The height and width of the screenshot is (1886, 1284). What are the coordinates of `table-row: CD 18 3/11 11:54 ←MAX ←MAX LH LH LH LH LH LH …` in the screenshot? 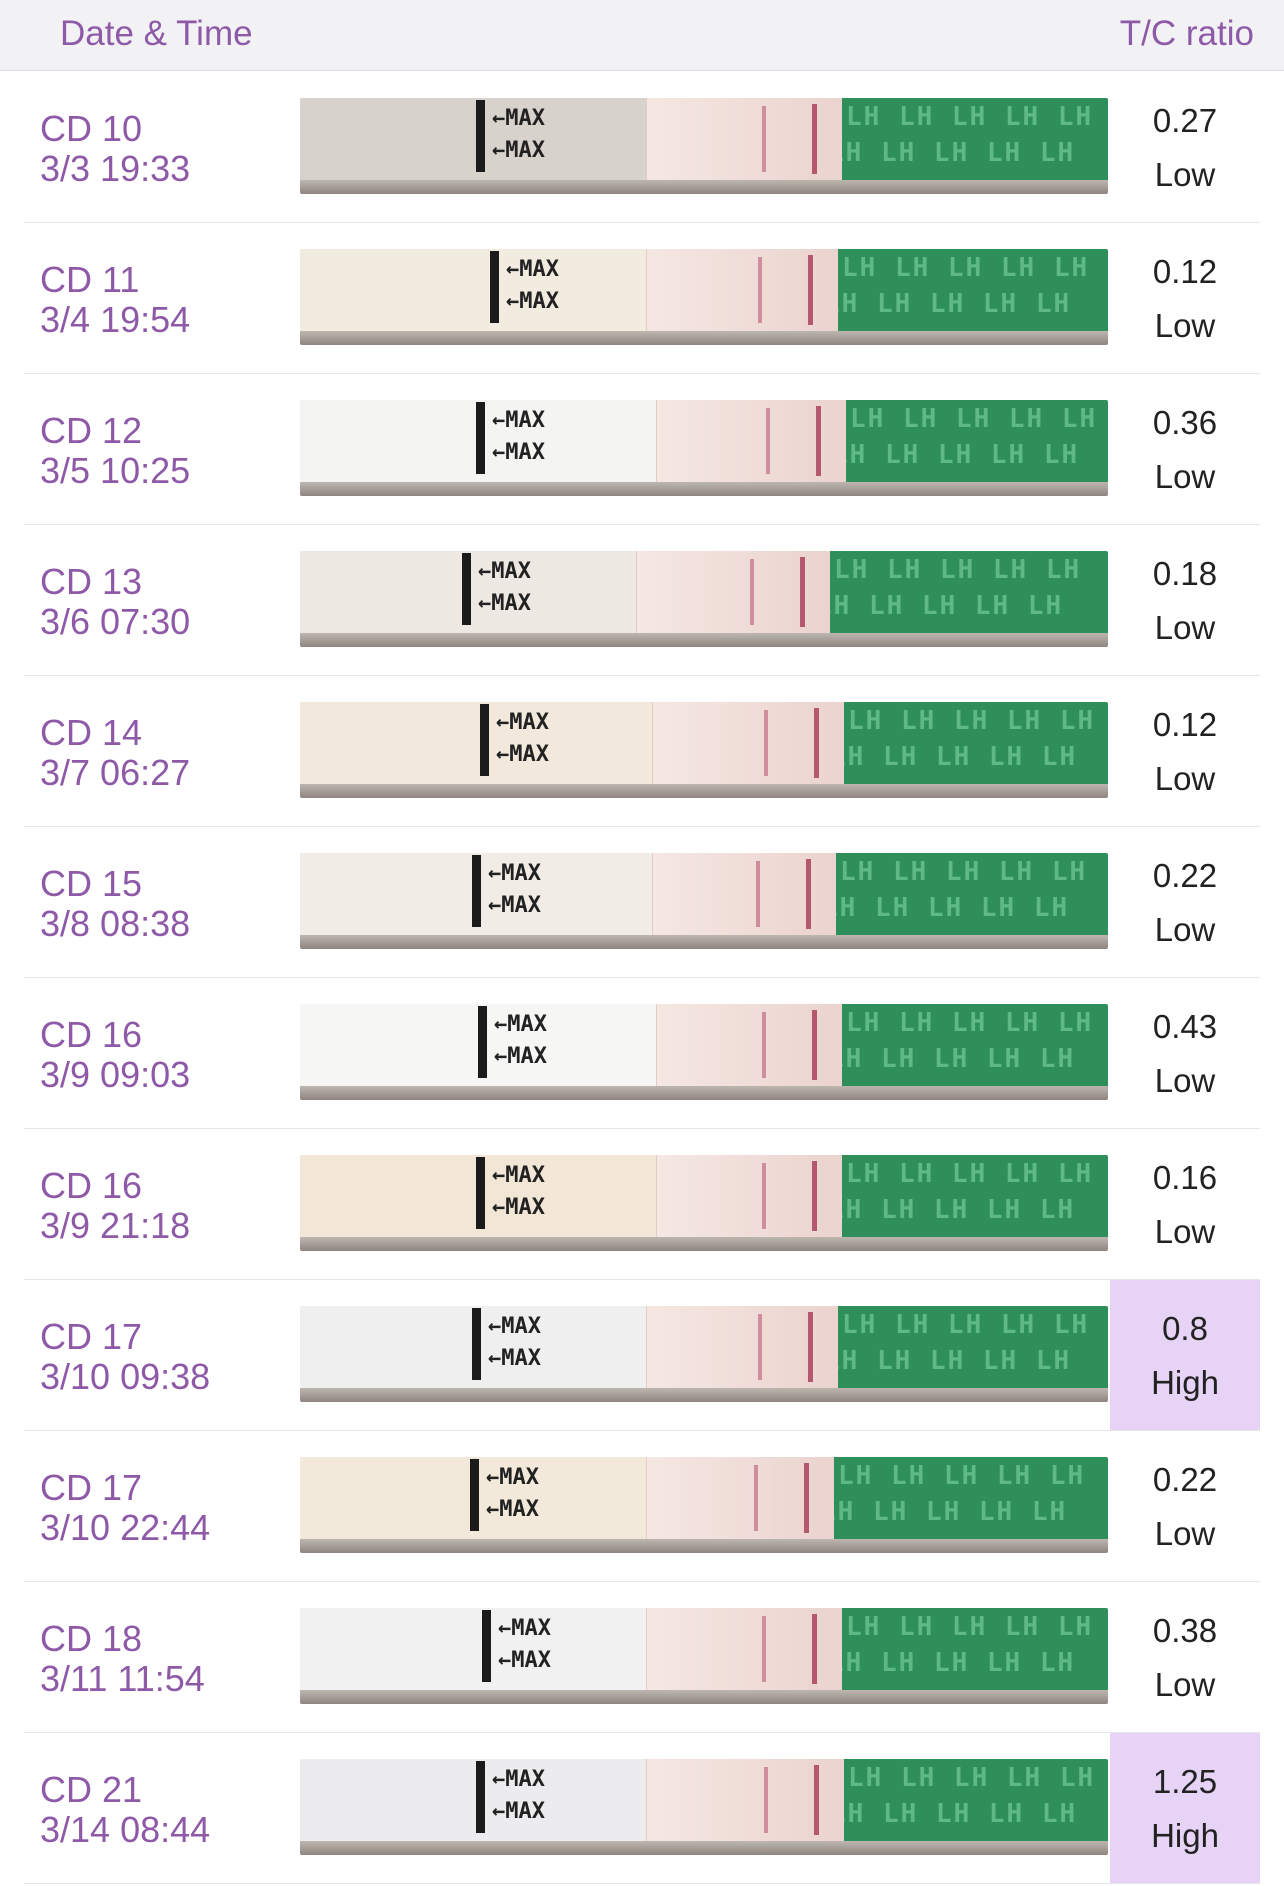 It's located at (642, 1657).